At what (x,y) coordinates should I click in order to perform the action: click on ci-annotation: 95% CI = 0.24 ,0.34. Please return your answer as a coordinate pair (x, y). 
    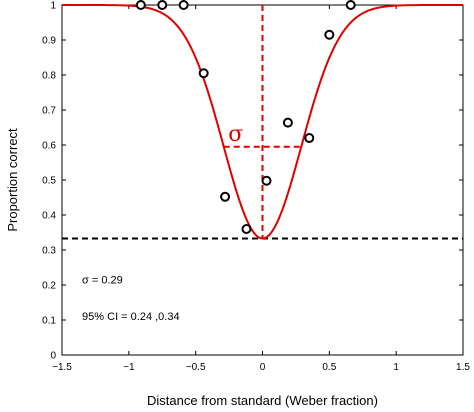
    Looking at the image, I should click on (131, 317).